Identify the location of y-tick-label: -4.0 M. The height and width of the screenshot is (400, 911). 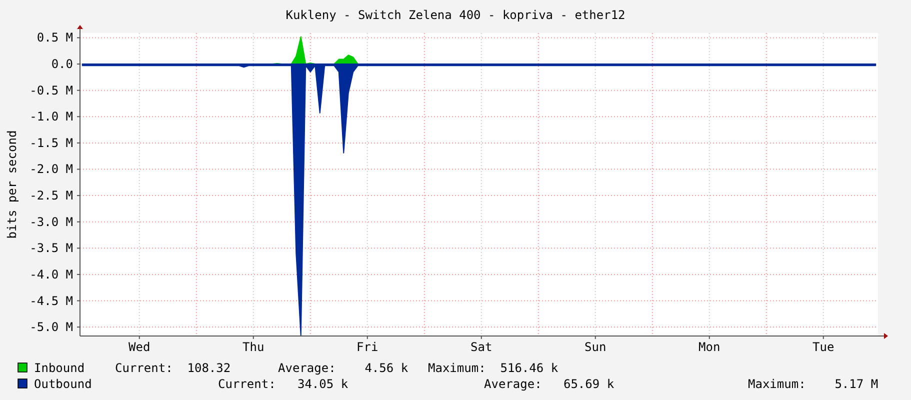
(51, 274).